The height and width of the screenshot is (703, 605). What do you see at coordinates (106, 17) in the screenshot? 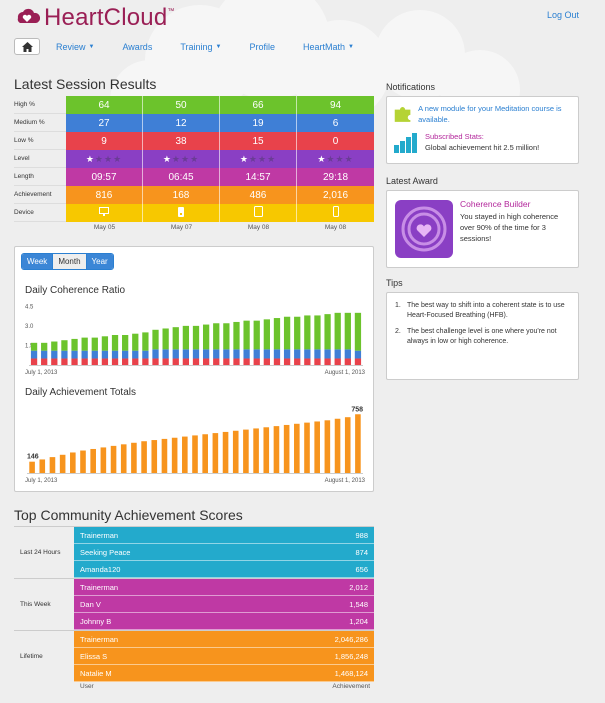
I see `app-name: HeartCloud` at bounding box center [106, 17].